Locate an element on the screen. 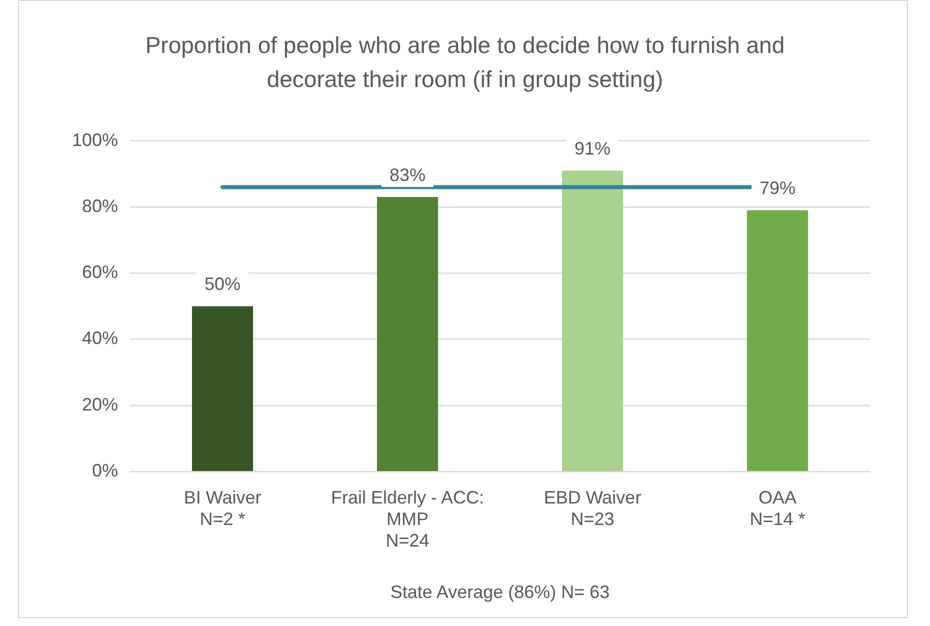 Image resolution: width=930 pixels, height=626 pixels. data-label: 79% is located at coordinates (777, 188).